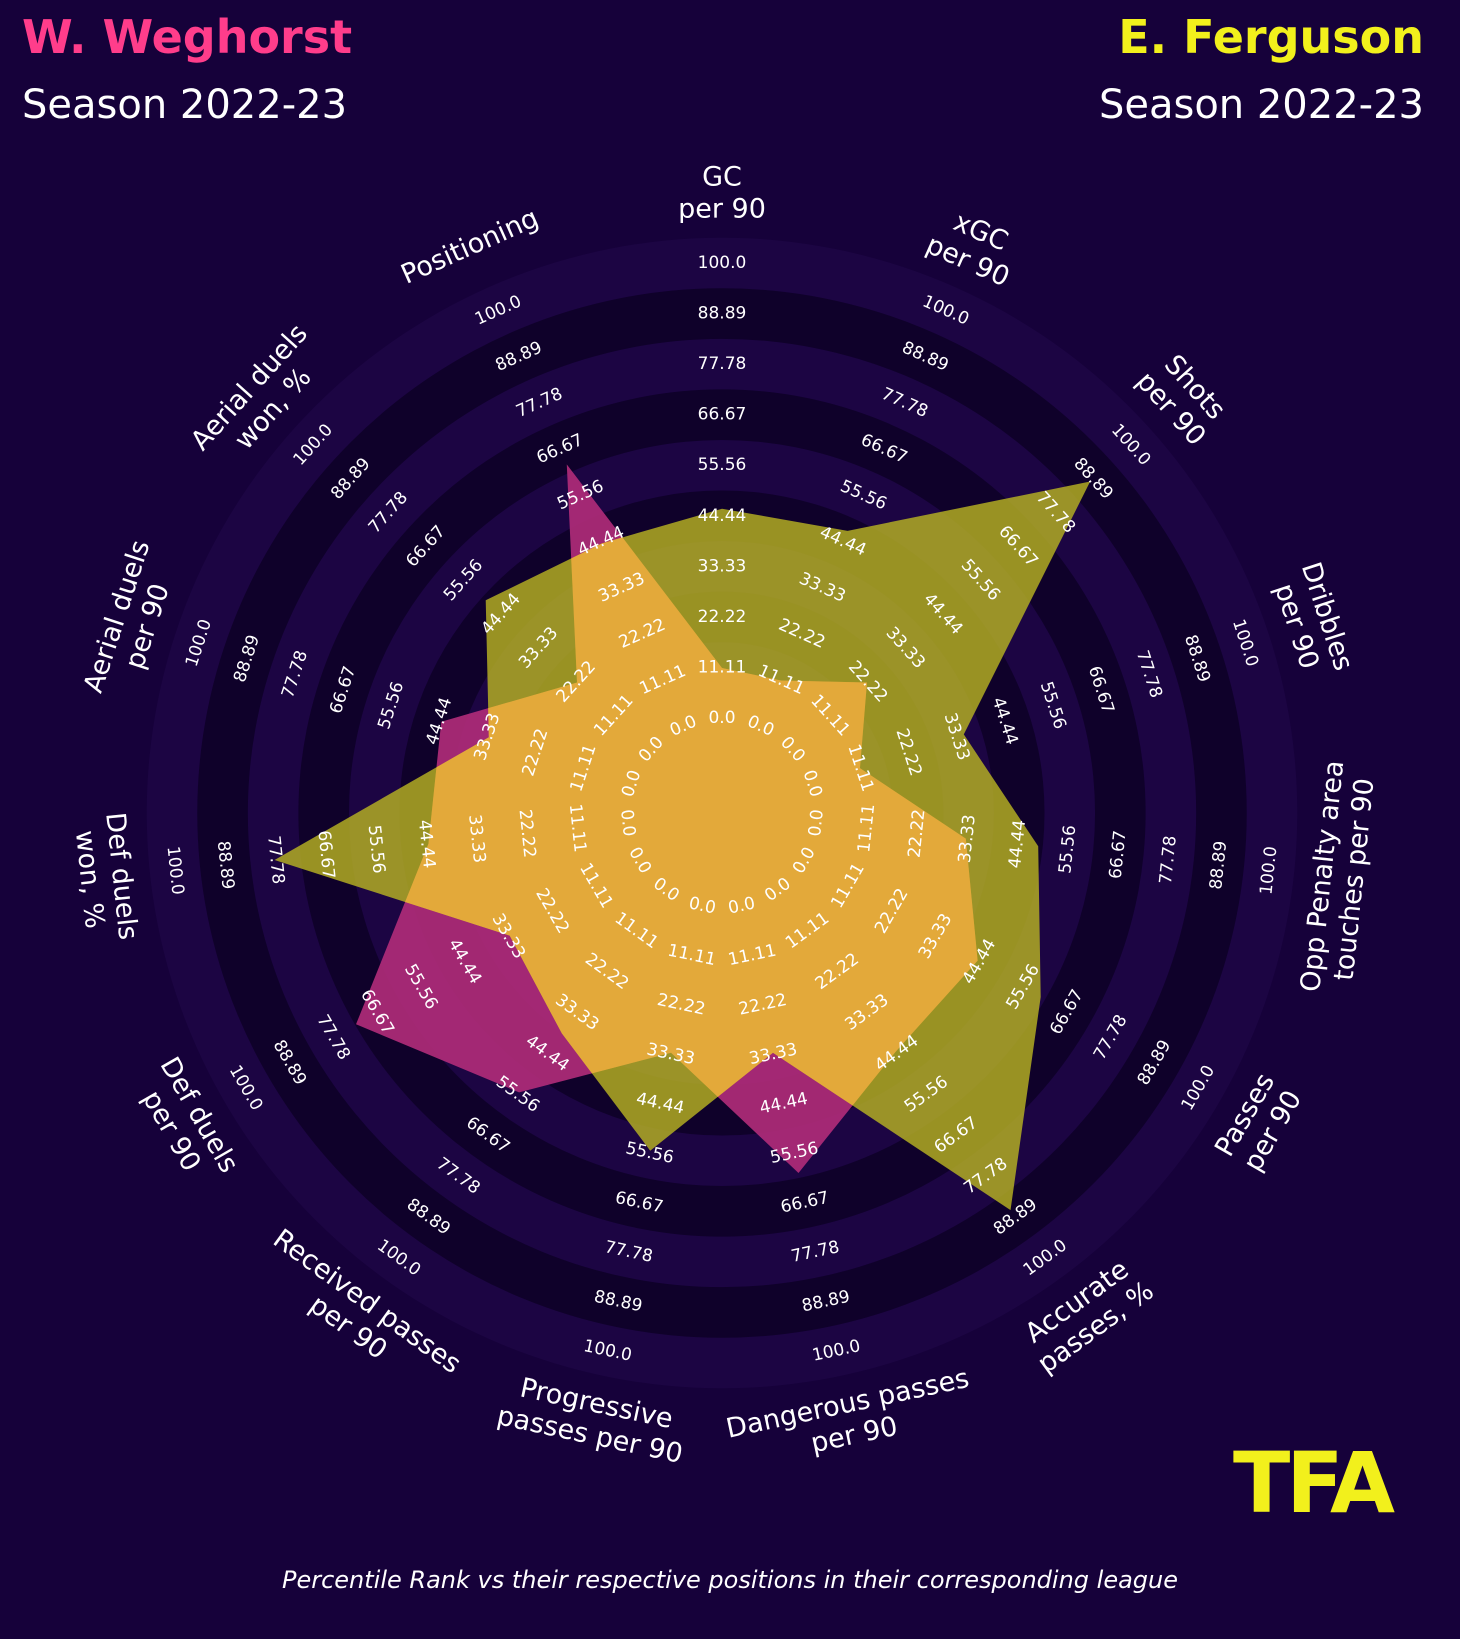  I want to click on radar-tick-label: 33.33, so click(722, 566).